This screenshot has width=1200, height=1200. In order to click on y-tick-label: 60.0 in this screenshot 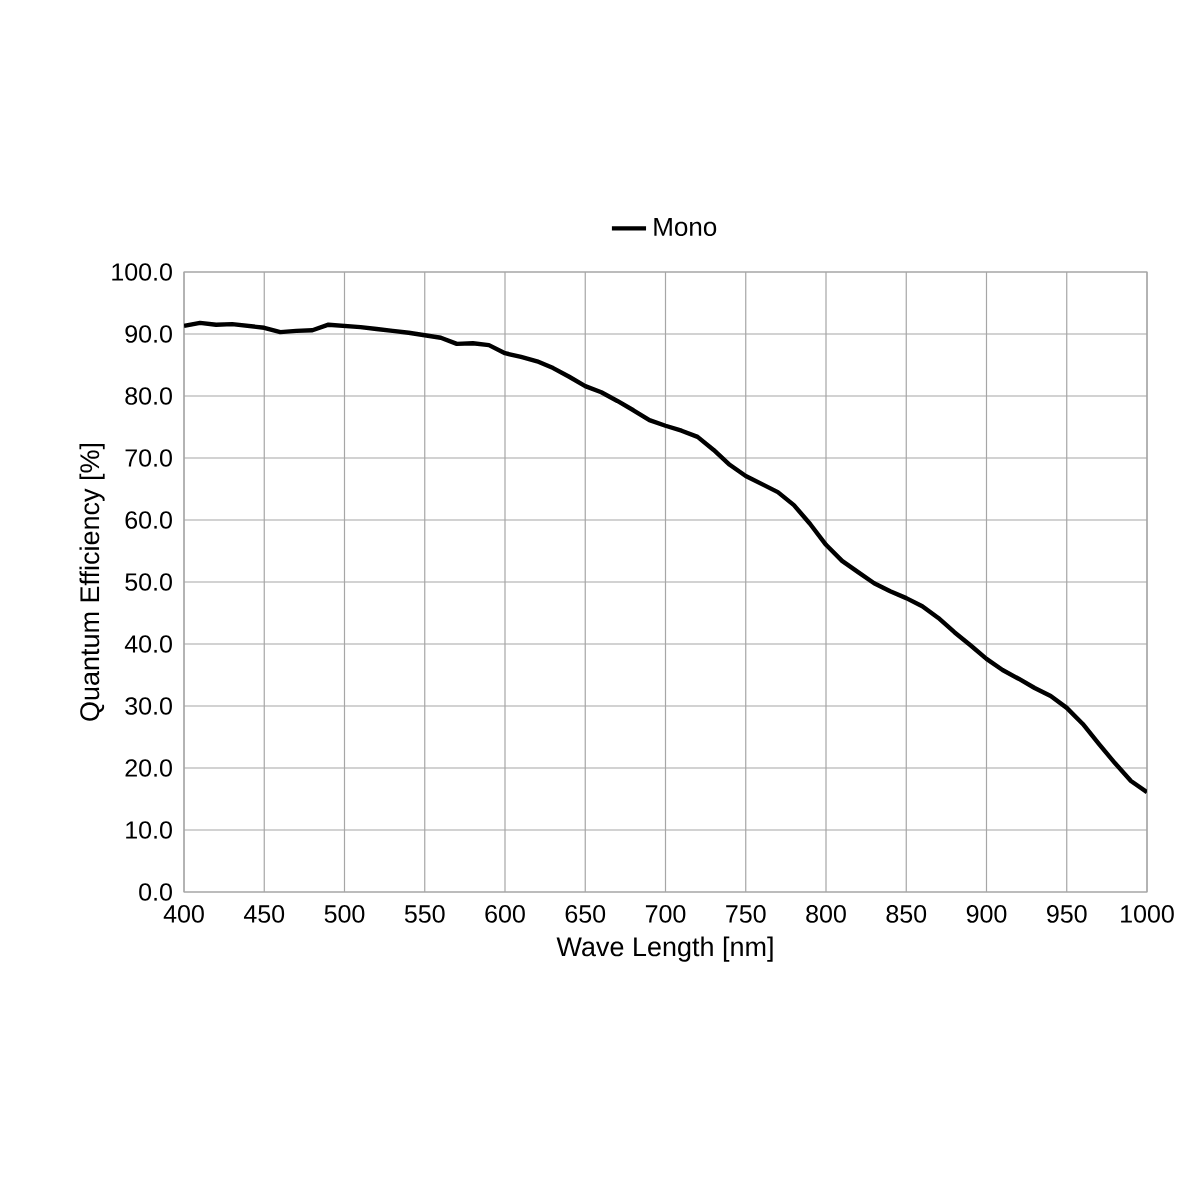, I will do `click(148, 520)`.